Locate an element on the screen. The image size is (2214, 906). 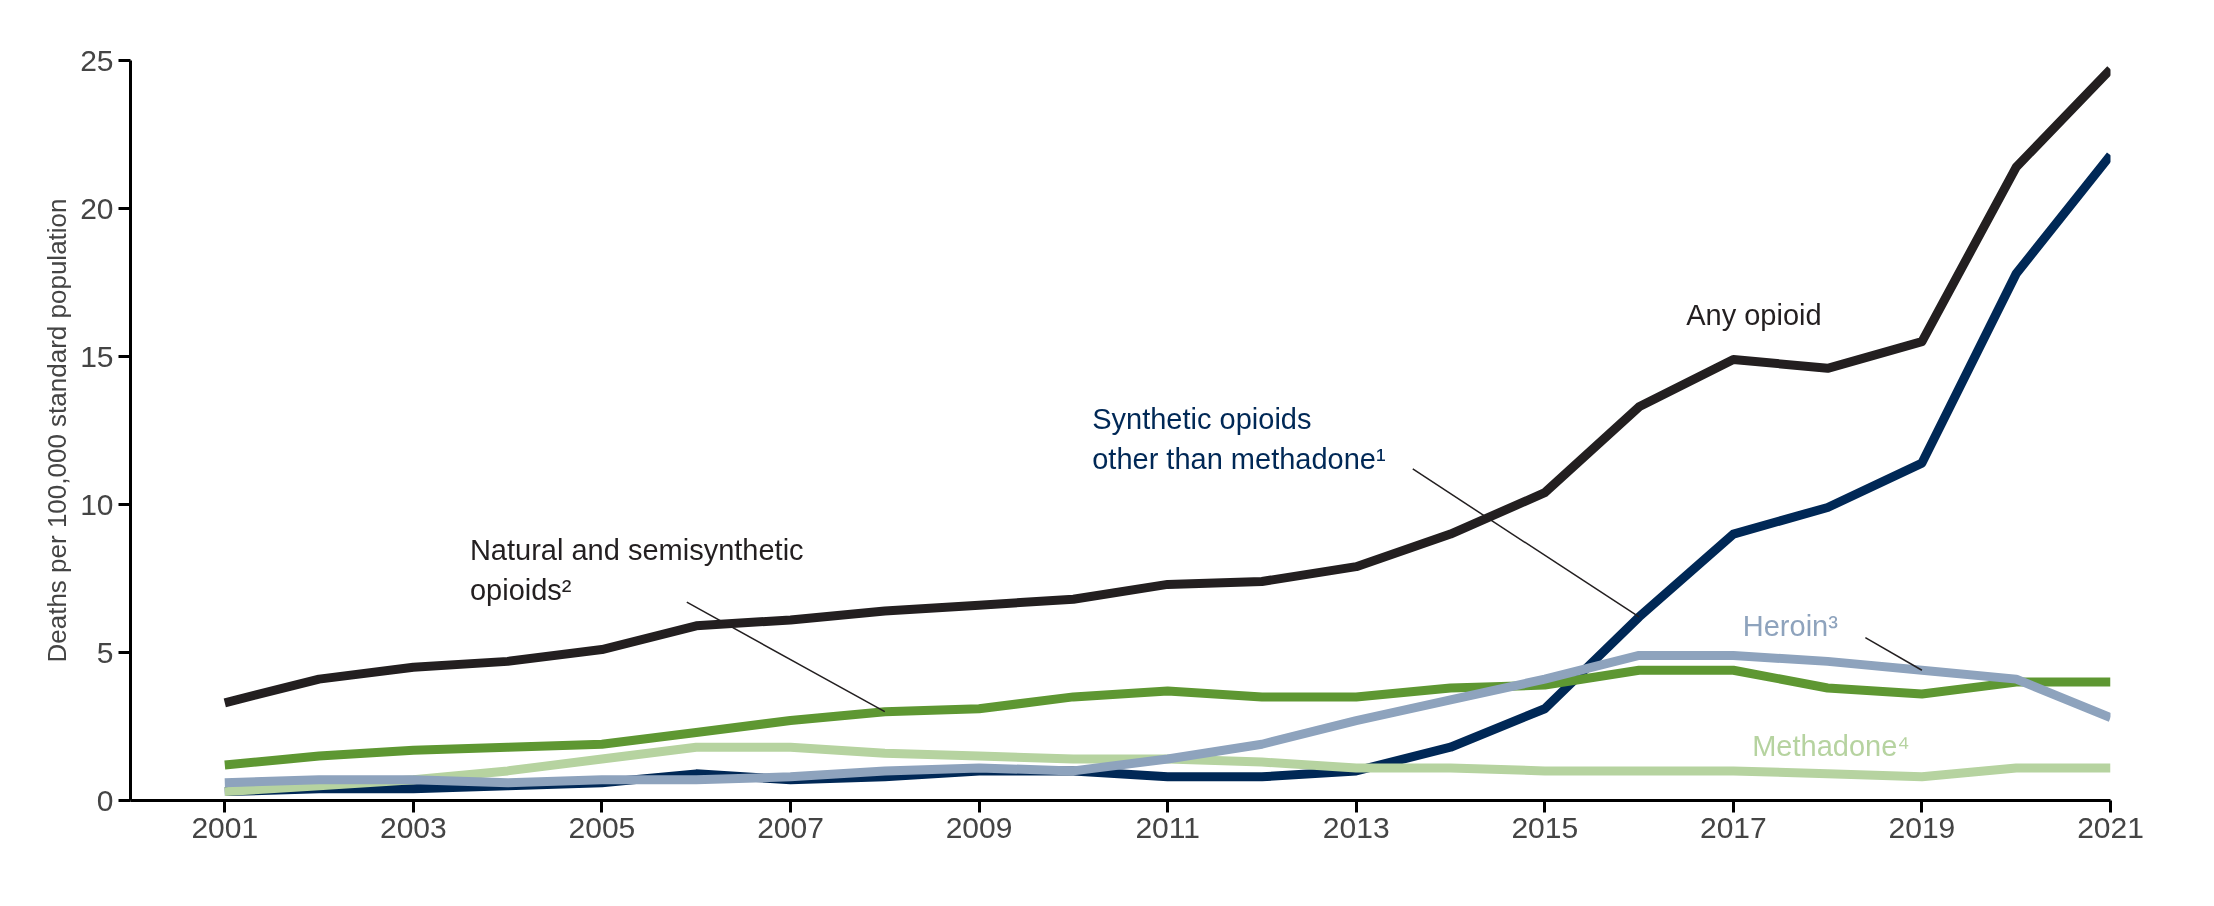
x-tick-label: 2009 is located at coordinates (979, 827).